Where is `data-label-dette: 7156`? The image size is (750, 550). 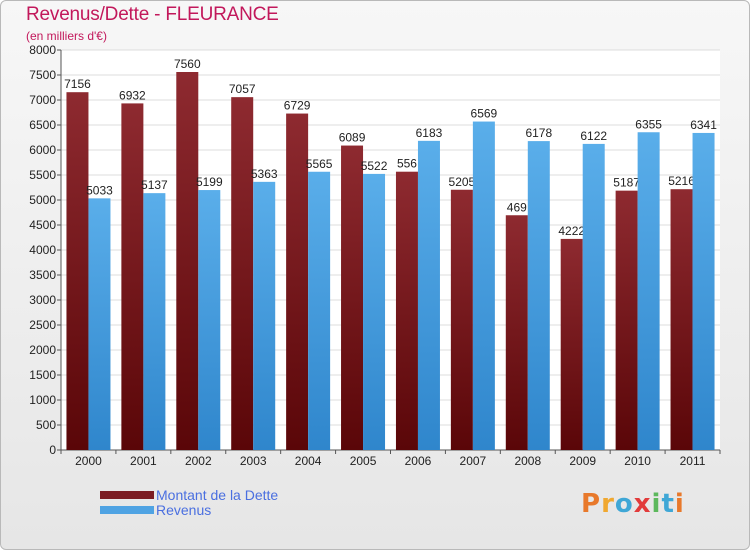
data-label-dette: 7156 is located at coordinates (77, 84).